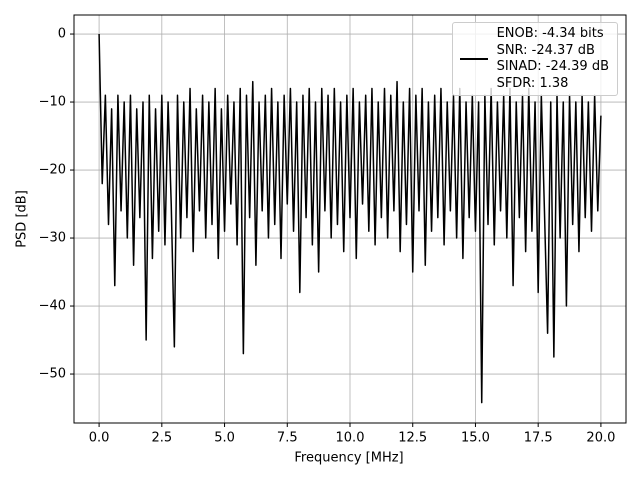 This screenshot has width=640, height=484. What do you see at coordinates (62, 34) in the screenshot?
I see `y-tick-label: 0` at bounding box center [62, 34].